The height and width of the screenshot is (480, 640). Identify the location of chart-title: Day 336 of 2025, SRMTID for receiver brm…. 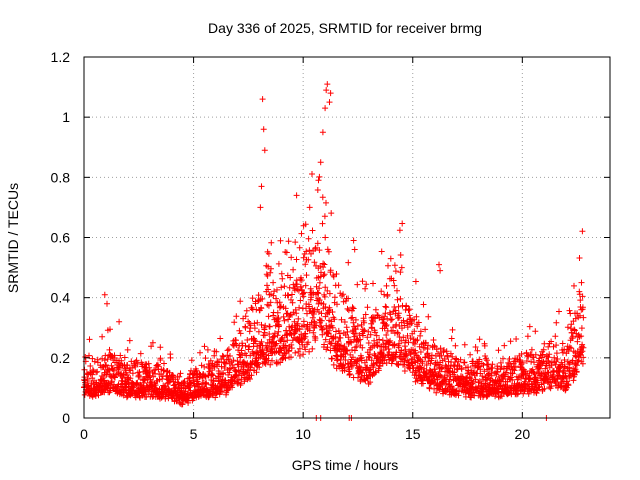
(345, 28).